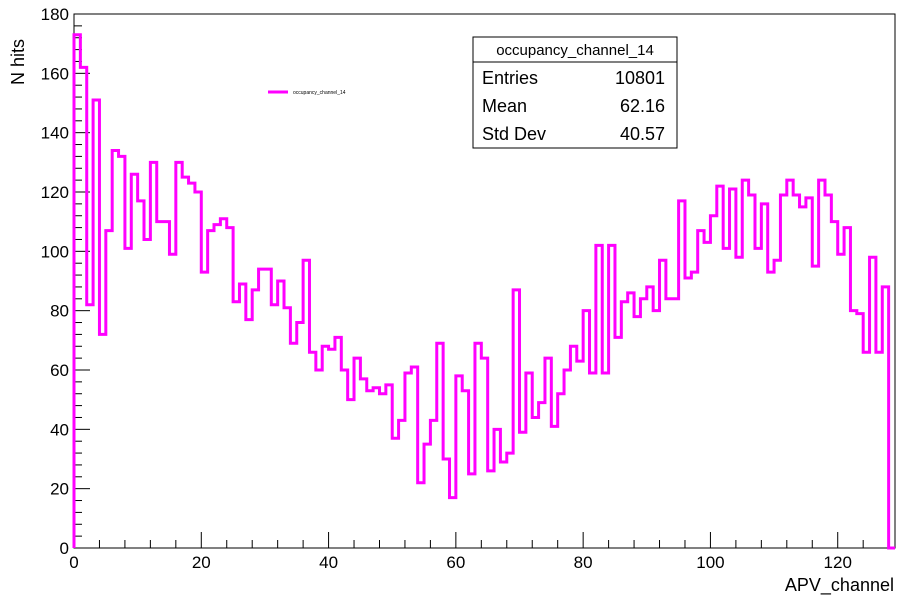 The height and width of the screenshot is (597, 897). What do you see at coordinates (575, 50) in the screenshot?
I see `stats-box-title: occupancy_channel_14` at bounding box center [575, 50].